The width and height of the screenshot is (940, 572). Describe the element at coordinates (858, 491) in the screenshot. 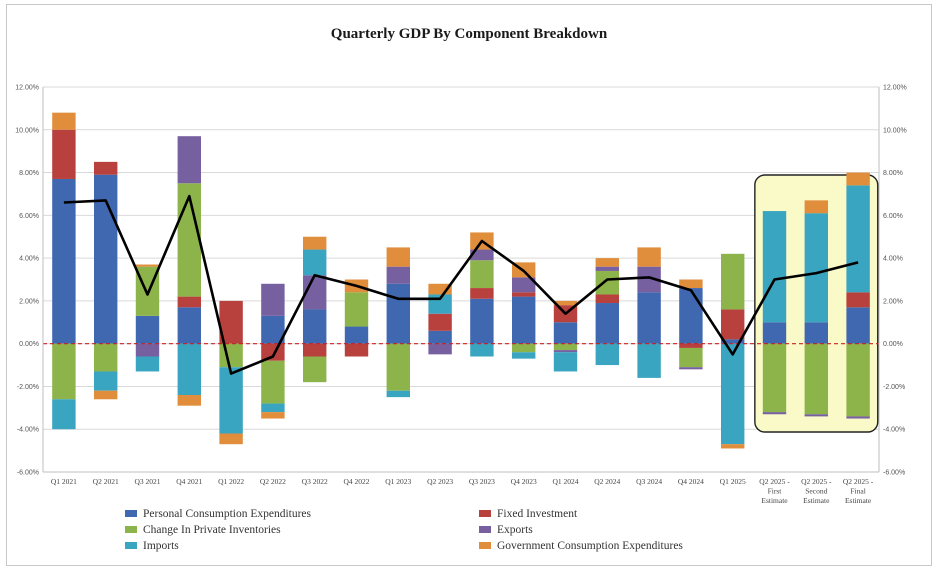

I see `x-category-label: Q2 2025 -Final Estimate` at that location.